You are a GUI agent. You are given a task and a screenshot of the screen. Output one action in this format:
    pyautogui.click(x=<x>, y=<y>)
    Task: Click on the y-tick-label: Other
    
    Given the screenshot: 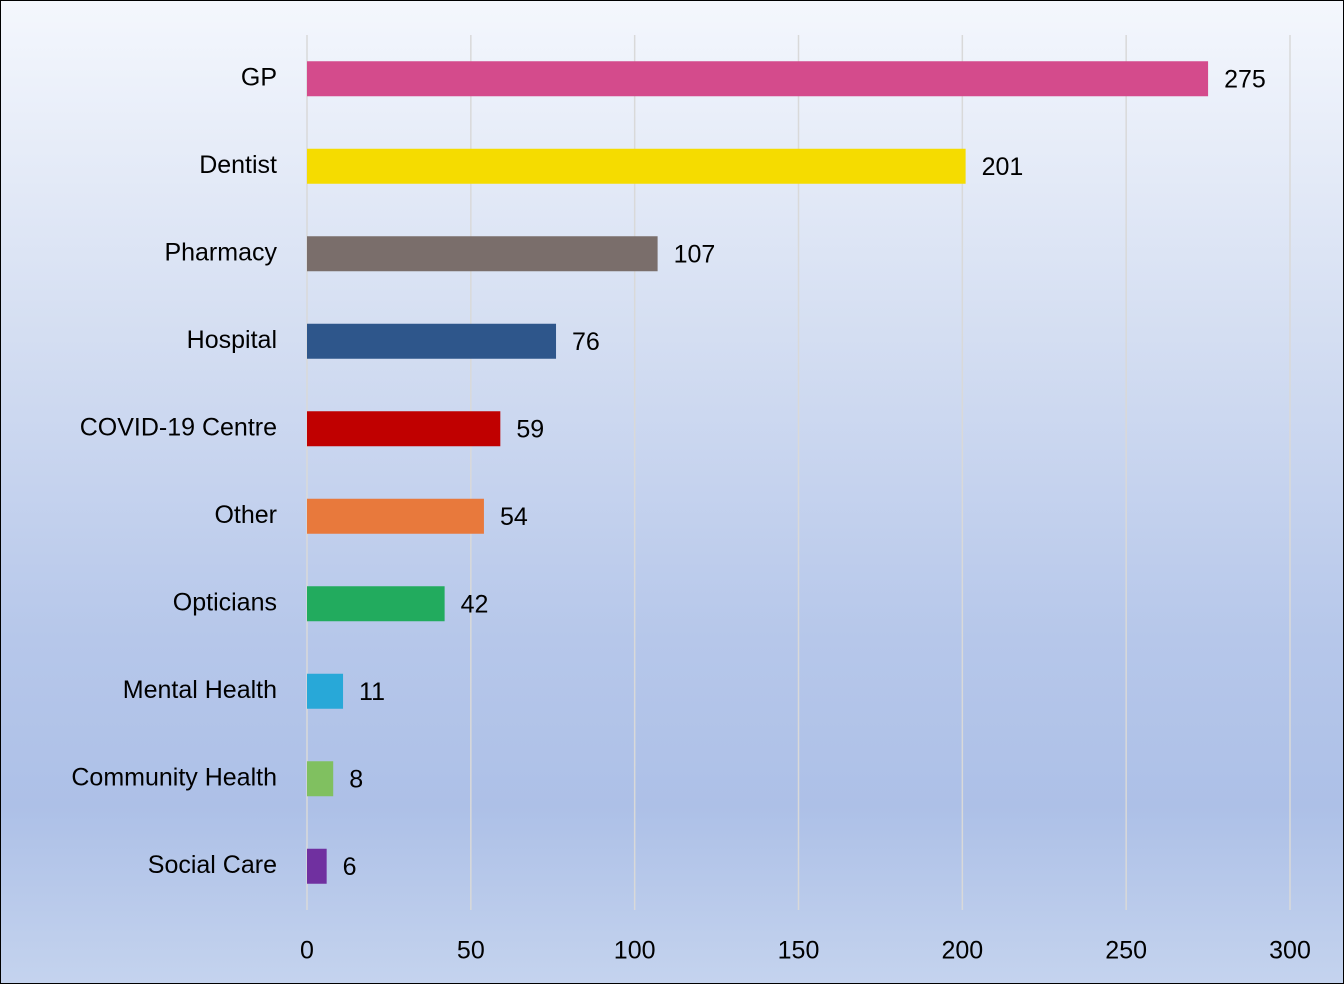 What is the action you would take?
    pyautogui.click(x=245, y=515)
    